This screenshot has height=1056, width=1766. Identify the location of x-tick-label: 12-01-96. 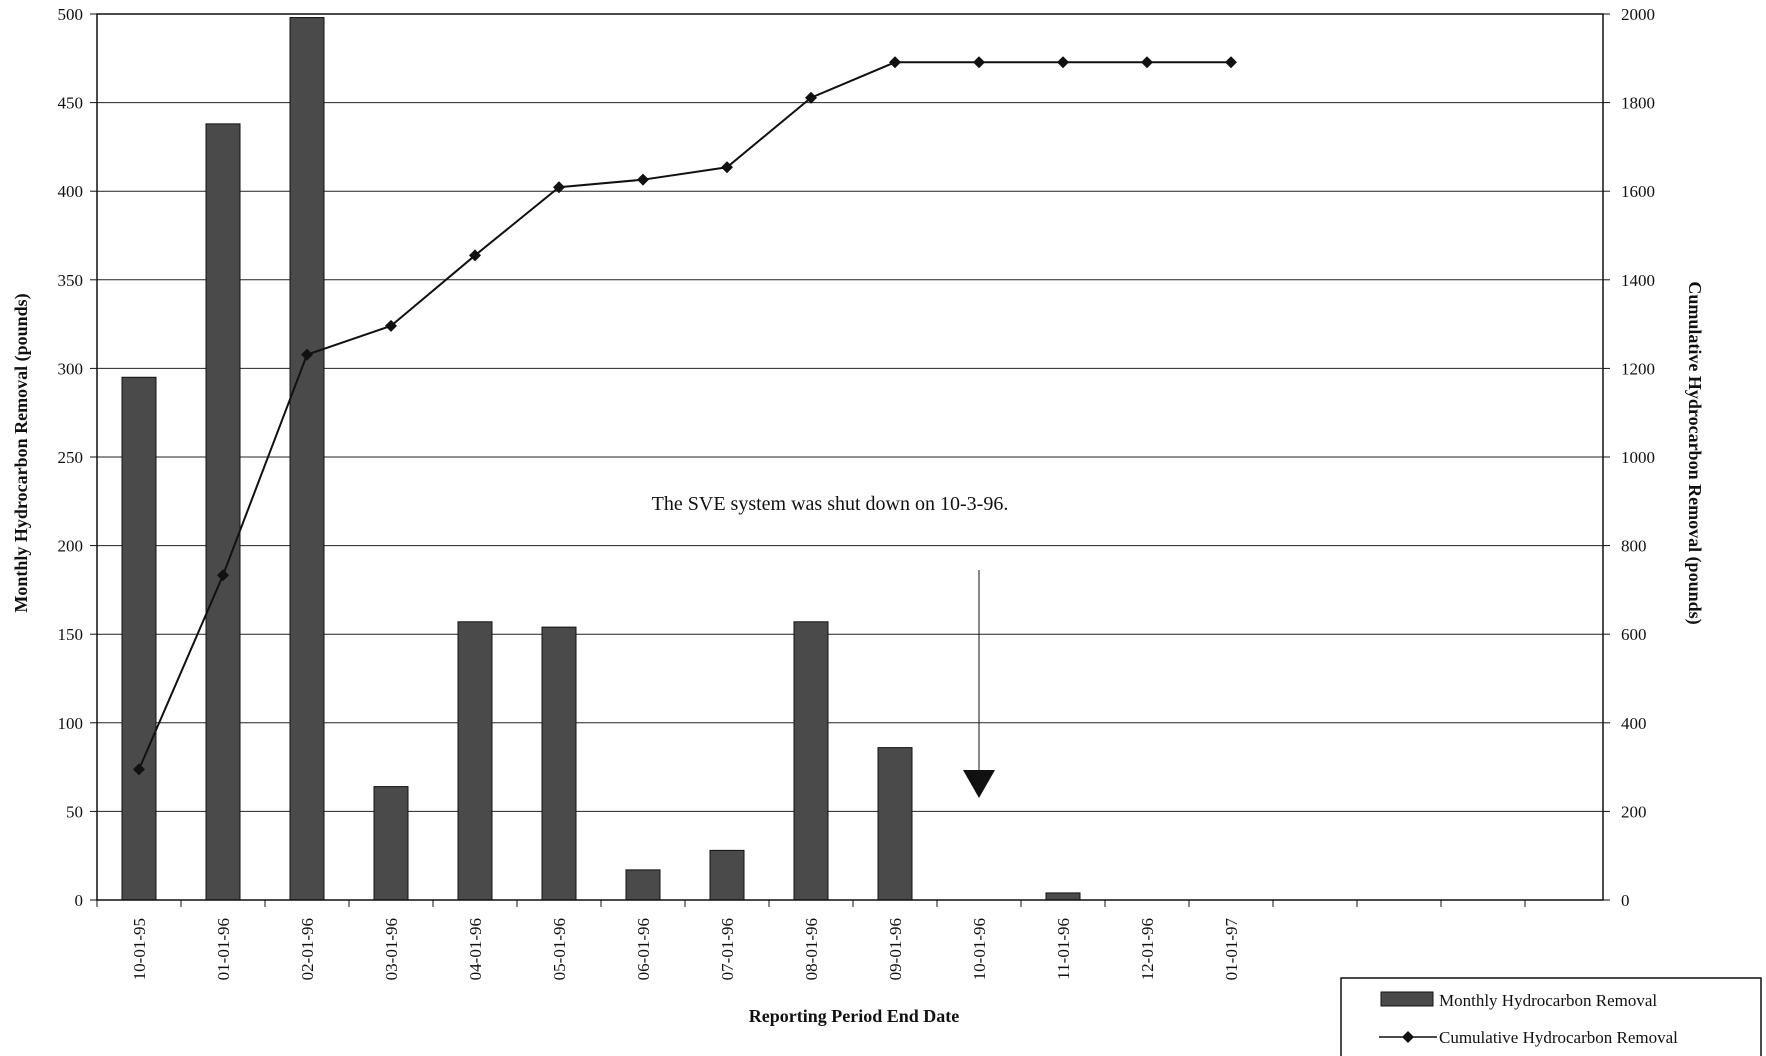
(1147, 949).